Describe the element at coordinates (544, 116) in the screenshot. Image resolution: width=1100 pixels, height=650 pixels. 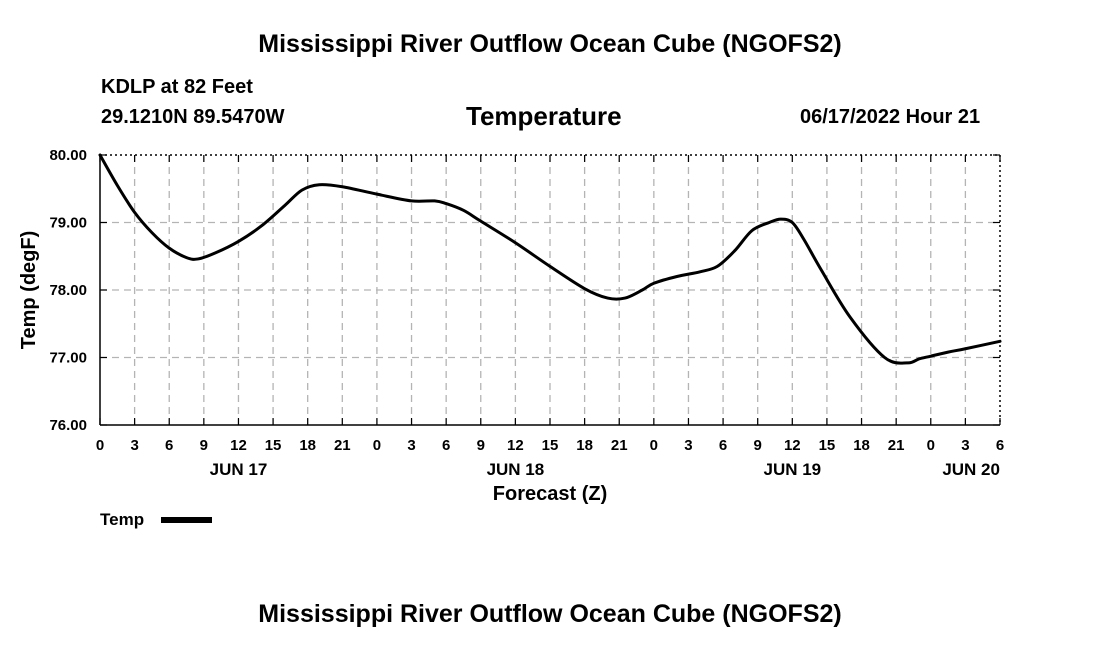
I see `variable-title: Temperature` at that location.